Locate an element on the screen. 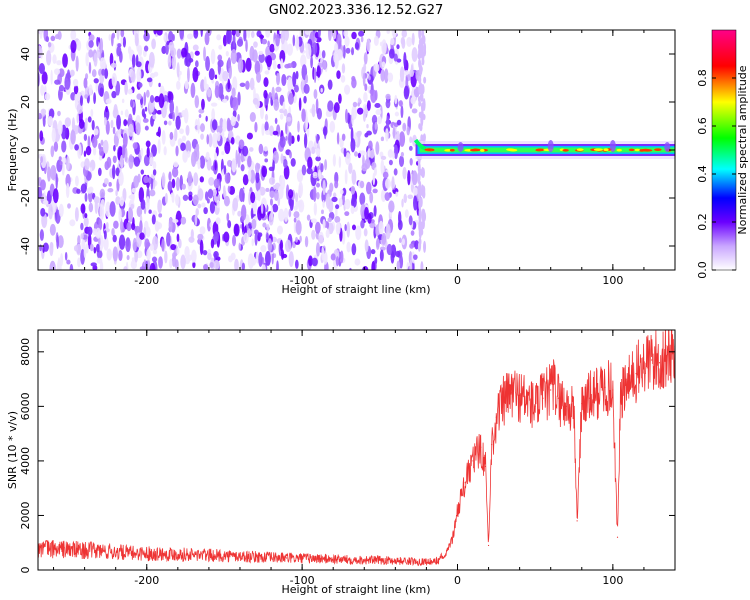  spectrogram-y-tick-label: 0 is located at coordinates (25, 150).